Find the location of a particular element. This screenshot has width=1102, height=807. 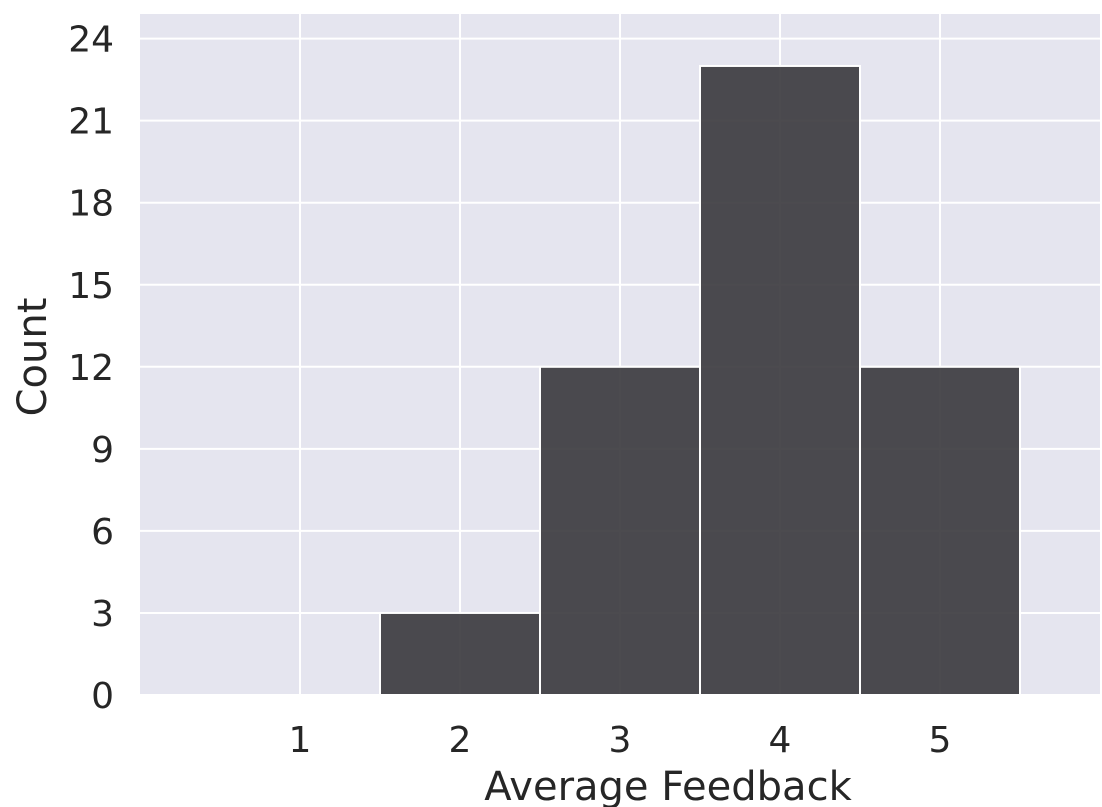

y-tick-label: 15 is located at coordinates (91, 286).